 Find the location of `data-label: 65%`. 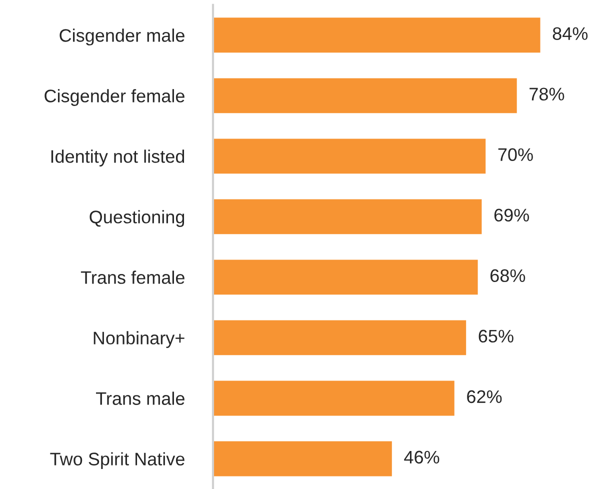

data-label: 65% is located at coordinates (496, 336).